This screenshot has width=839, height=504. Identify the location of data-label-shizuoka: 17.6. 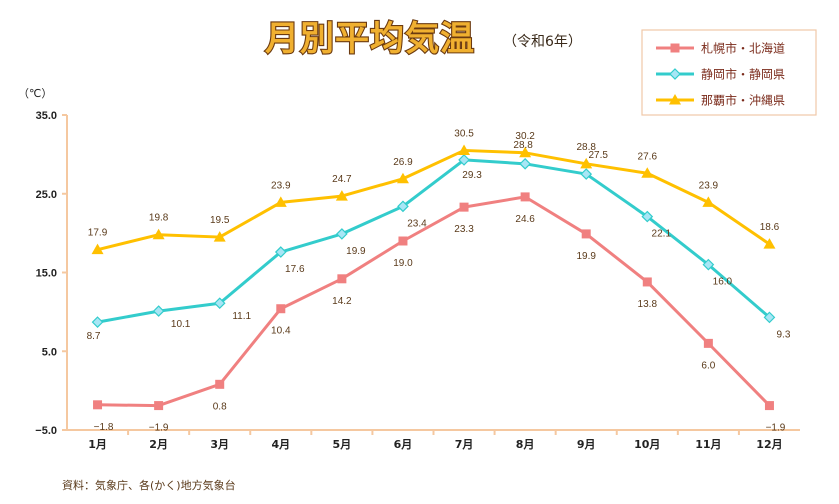
(295, 269).